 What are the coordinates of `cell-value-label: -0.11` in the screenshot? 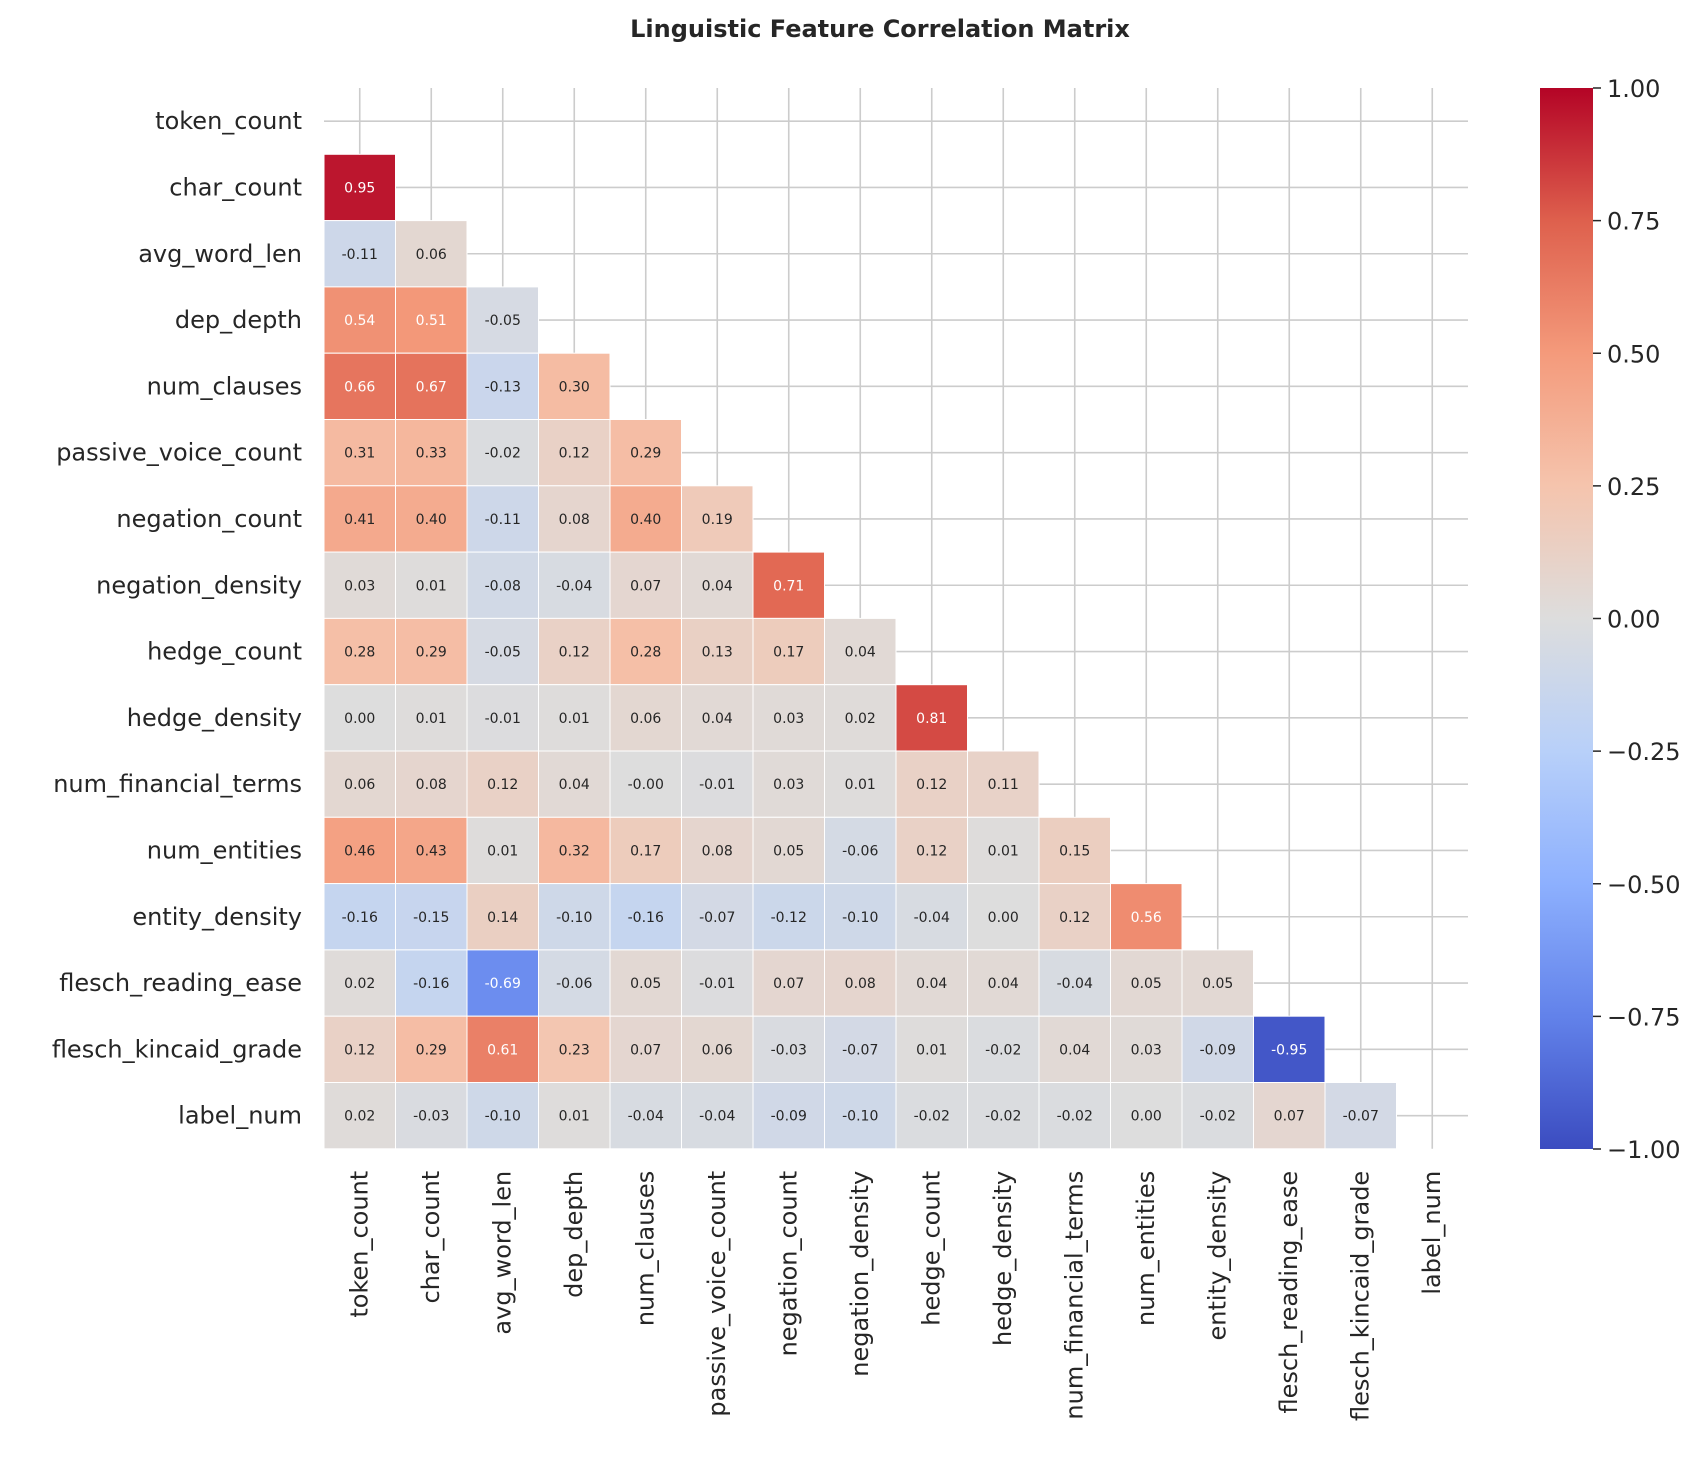 It's located at (503, 520).